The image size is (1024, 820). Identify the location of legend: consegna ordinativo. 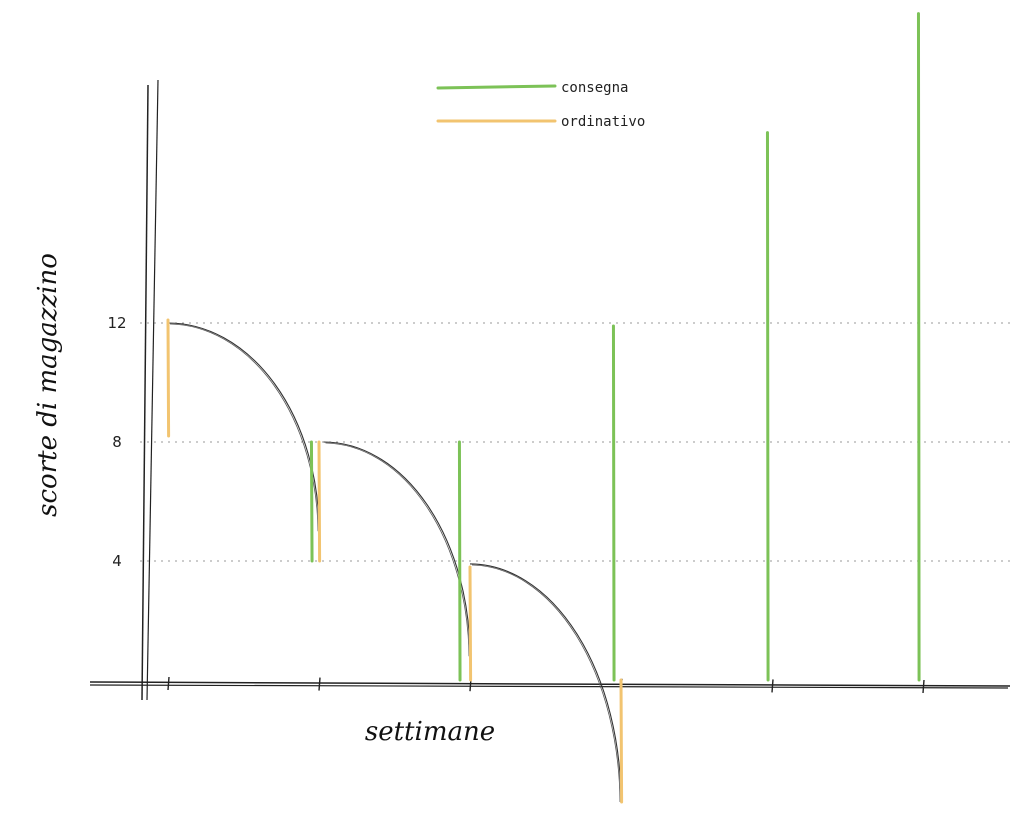
(540, 105).